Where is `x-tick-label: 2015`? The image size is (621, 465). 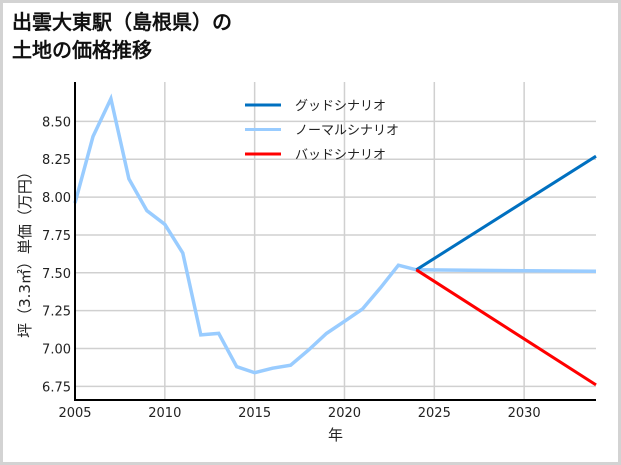
x-tick-label: 2015 is located at coordinates (254, 413).